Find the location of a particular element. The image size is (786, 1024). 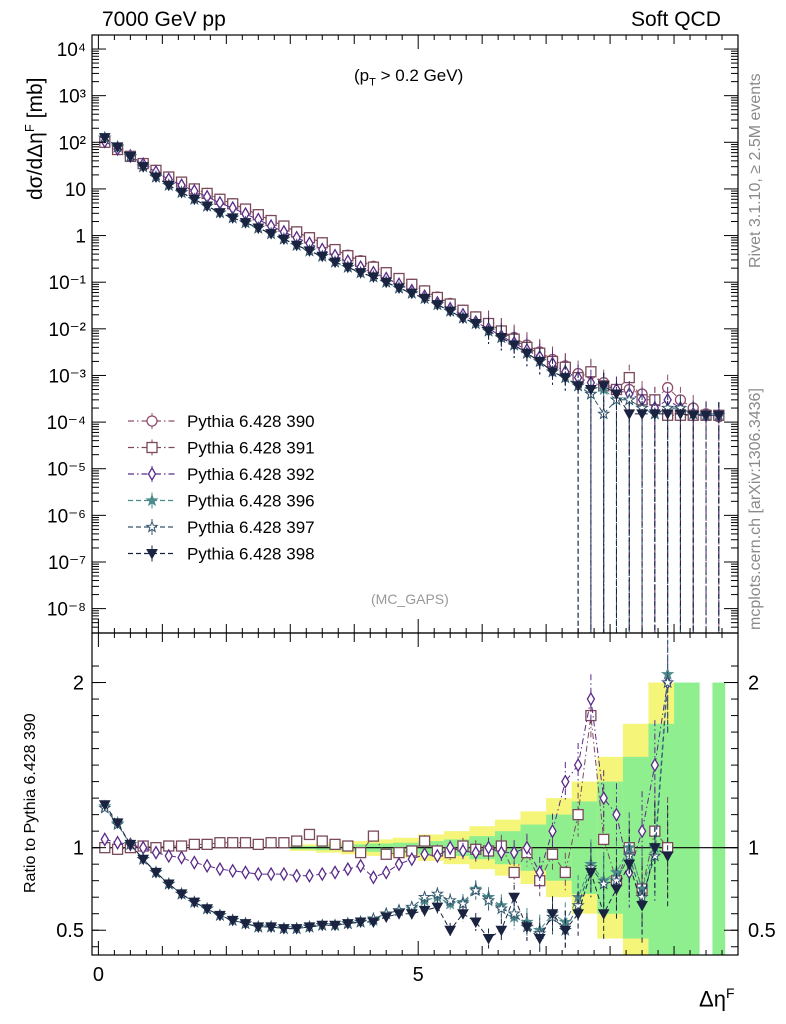

cut-prefix: (p is located at coordinates (362, 75).